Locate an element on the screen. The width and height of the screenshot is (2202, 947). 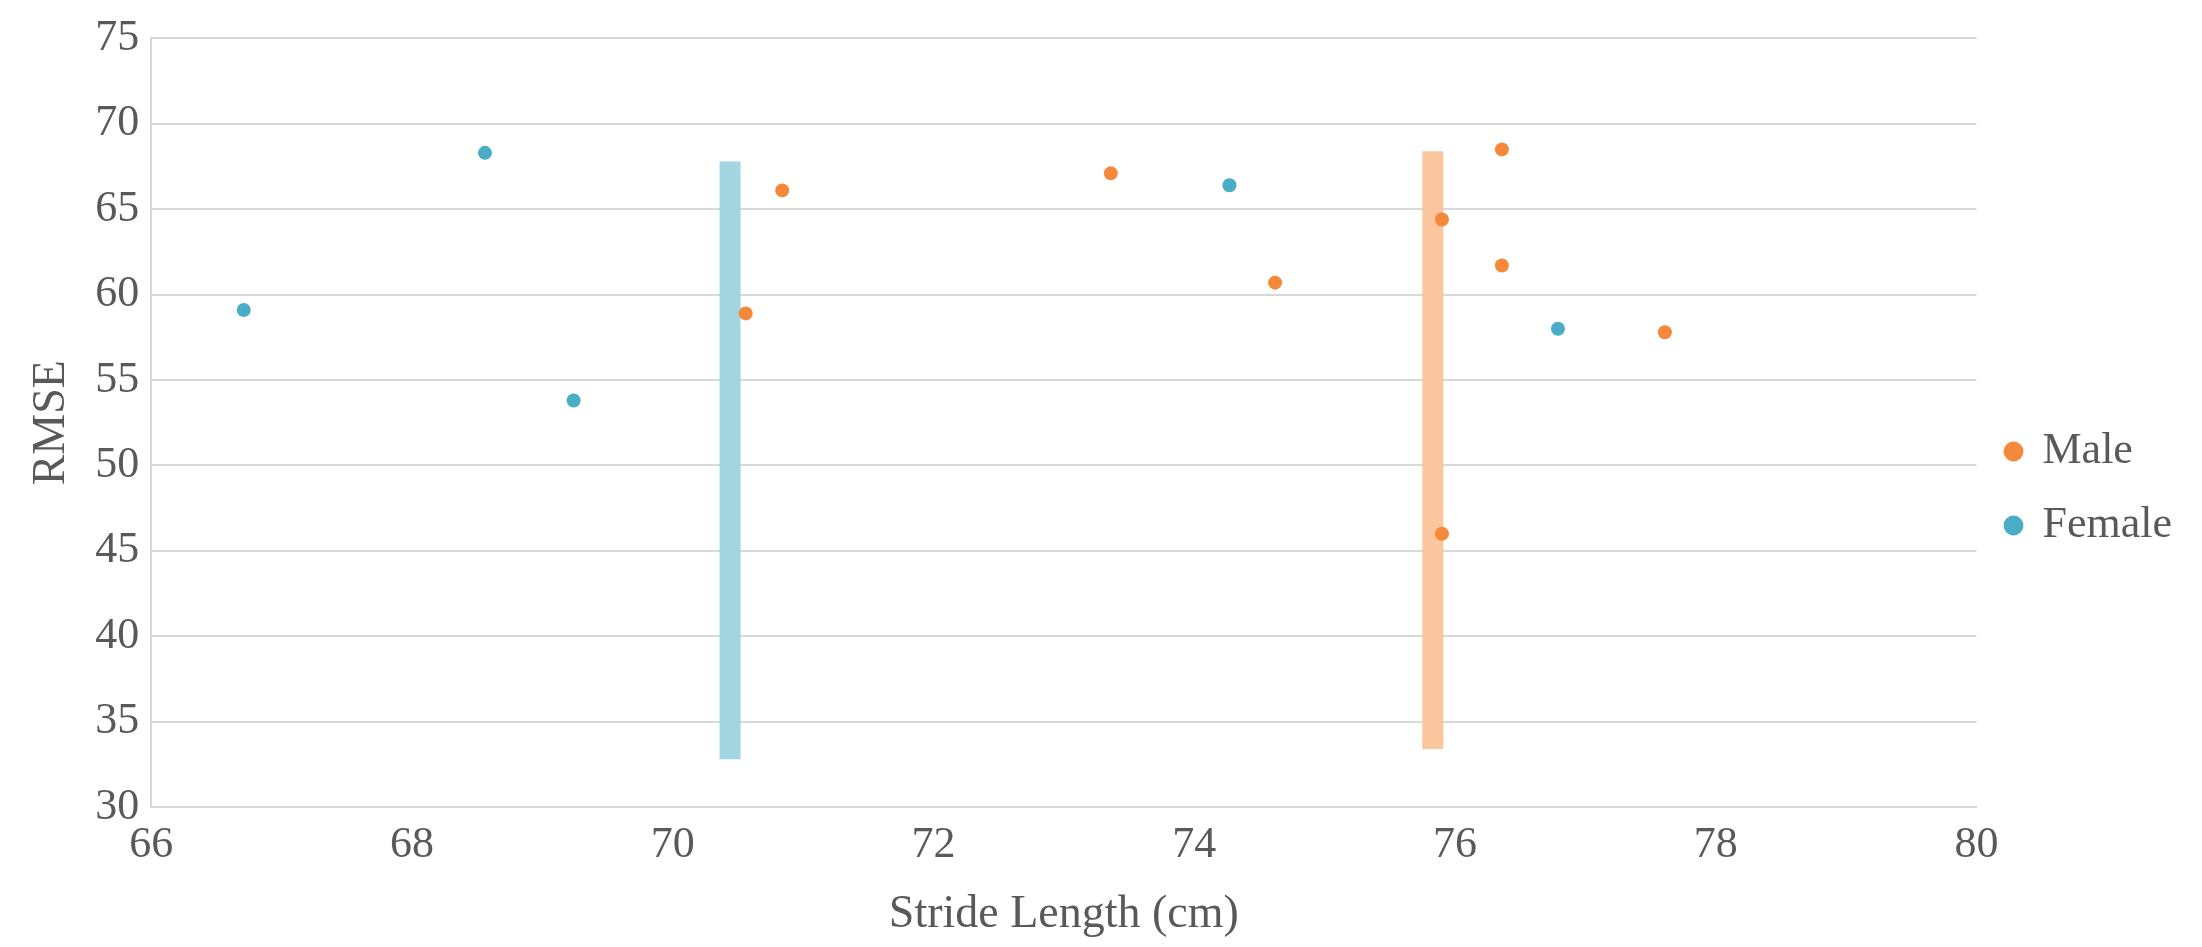
y-tick-label: 65 is located at coordinates (117, 206).